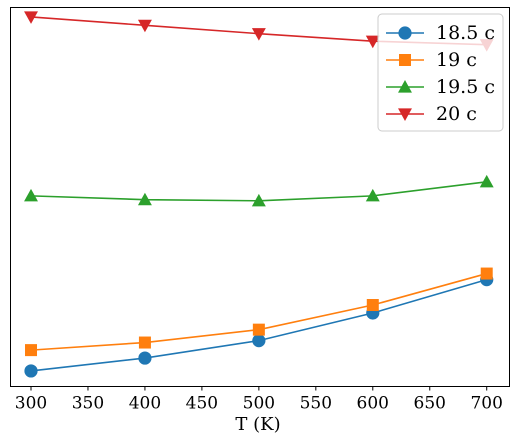 This screenshot has height=436, width=512. What do you see at coordinates (145, 404) in the screenshot?
I see `x-tick-label: 400` at bounding box center [145, 404].